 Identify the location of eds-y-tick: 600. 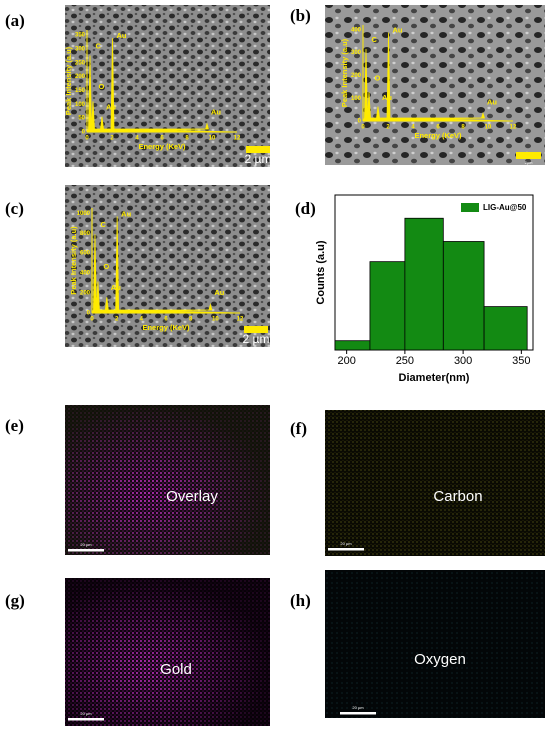
(85, 254).